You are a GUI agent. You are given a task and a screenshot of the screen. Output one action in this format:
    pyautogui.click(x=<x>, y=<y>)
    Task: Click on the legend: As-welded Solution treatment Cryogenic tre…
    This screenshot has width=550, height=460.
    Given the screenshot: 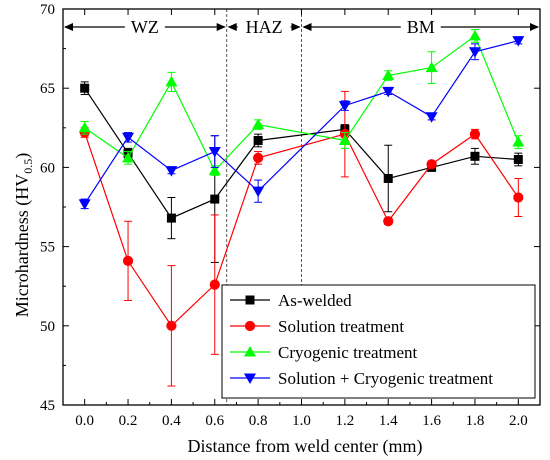 What is the action you would take?
    pyautogui.click(x=378, y=341)
    